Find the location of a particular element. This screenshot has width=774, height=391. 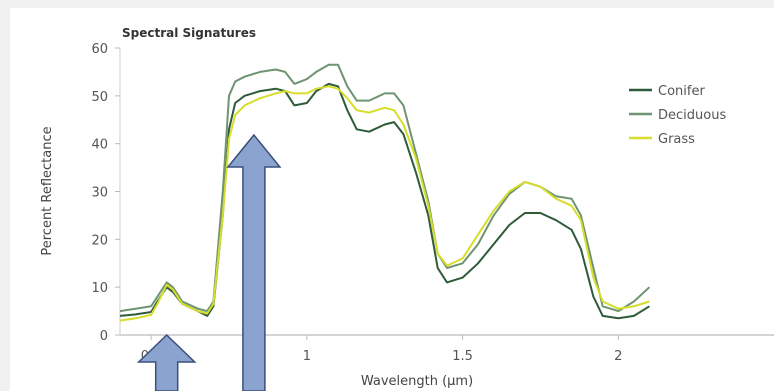

arrow-green-peak is located at coordinates (166, 362).